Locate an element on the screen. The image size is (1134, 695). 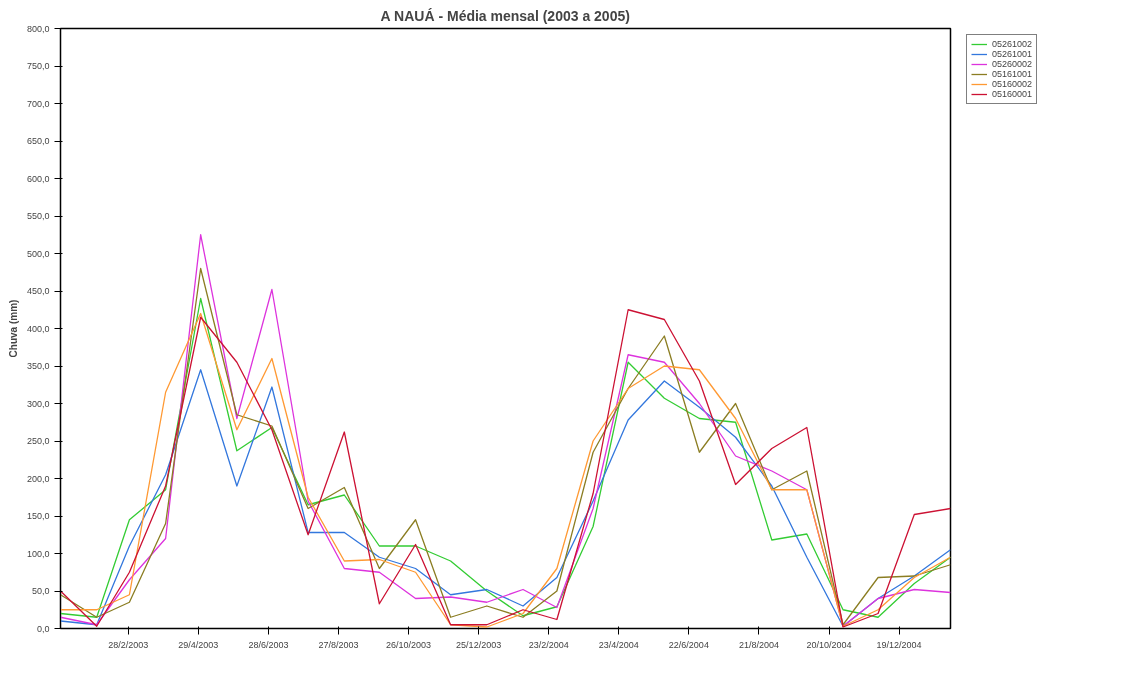
y-tick-label: 300,0 is located at coordinates (38, 403).